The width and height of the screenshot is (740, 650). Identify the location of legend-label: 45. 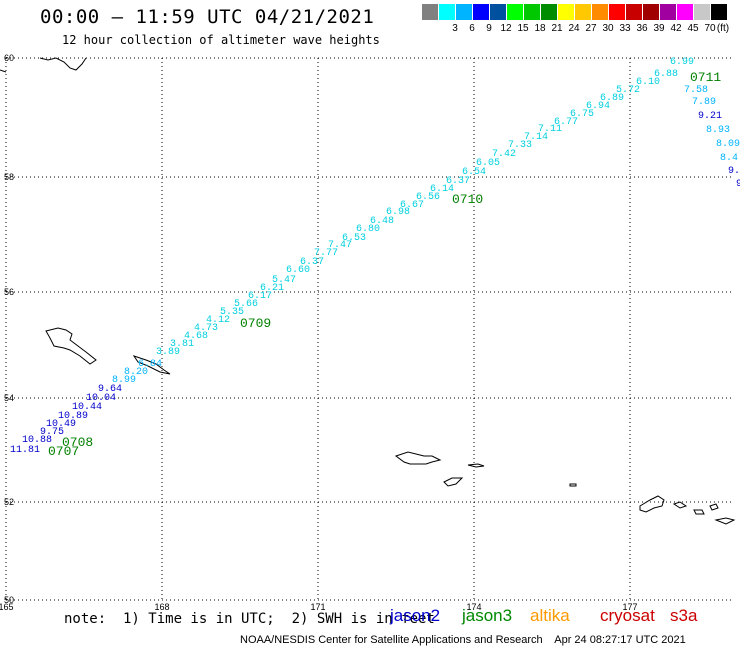
(693, 28).